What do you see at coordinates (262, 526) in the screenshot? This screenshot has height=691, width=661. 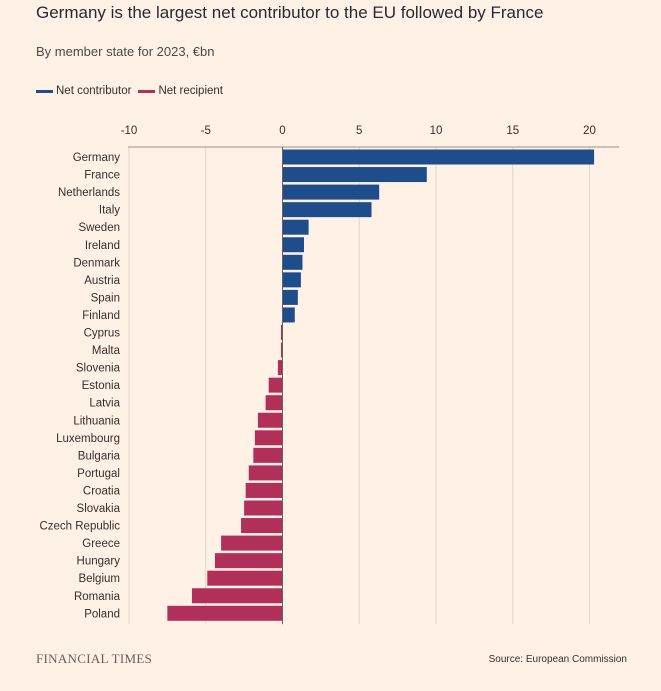 I see `bar-czech-republic` at bounding box center [262, 526].